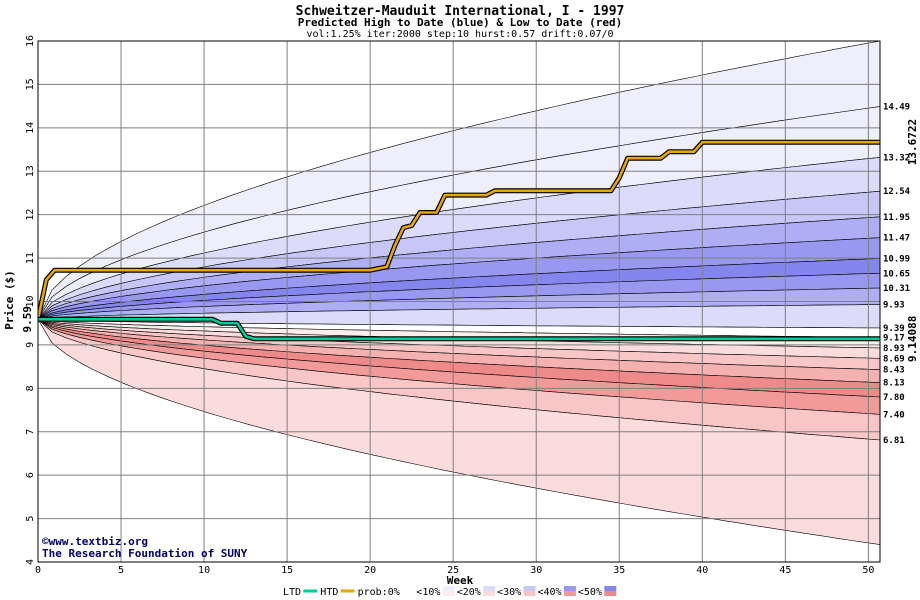 This screenshot has height=600, width=920. I want to click on y-tick-label: 8, so click(30, 388).